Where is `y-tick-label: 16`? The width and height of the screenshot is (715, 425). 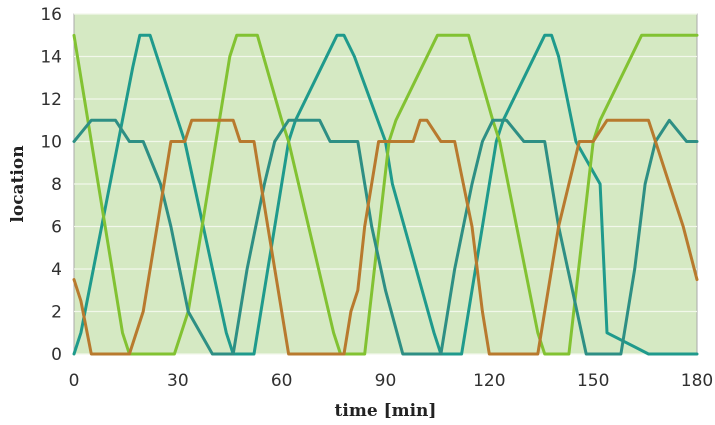
y-tick-label: 16 is located at coordinates (51, 15).